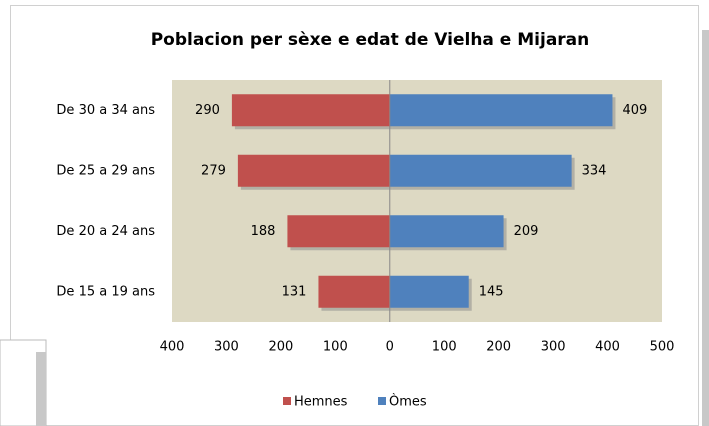  Describe the element at coordinates (105, 291) in the screenshot. I see `y-tick-label: De 15 a 19 ans` at that location.